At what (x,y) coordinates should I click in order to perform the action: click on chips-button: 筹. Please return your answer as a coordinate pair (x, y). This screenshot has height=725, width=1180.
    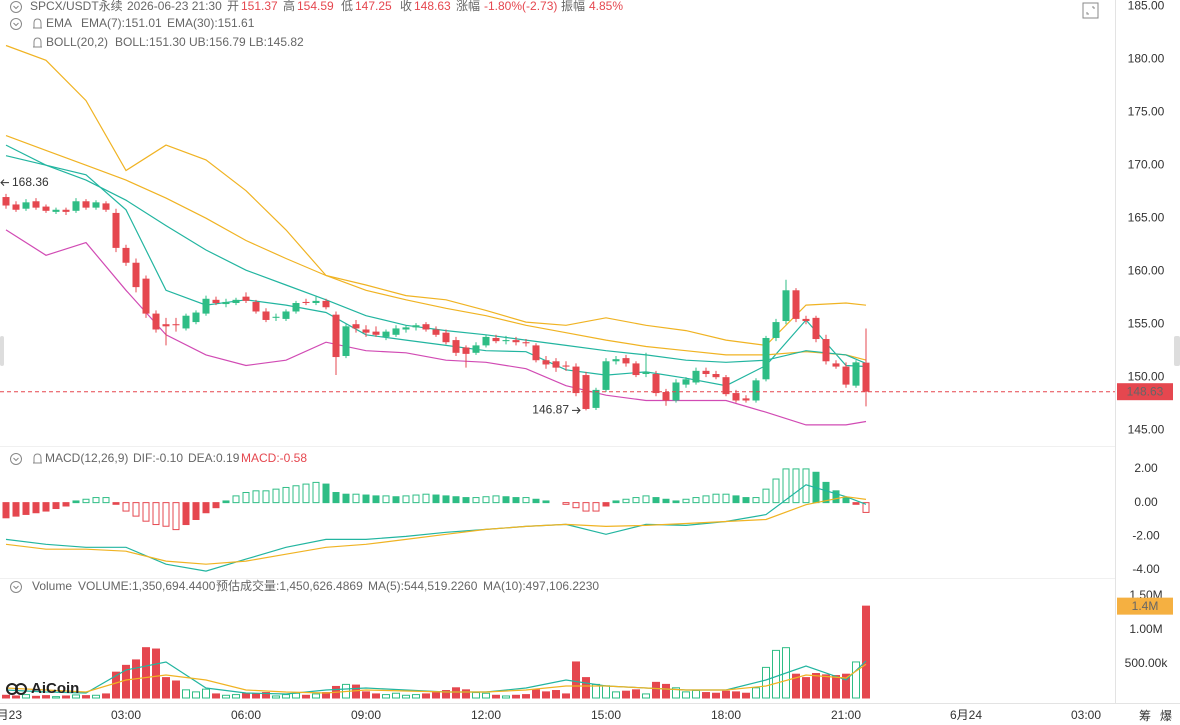
    Looking at the image, I should click on (1145, 716).